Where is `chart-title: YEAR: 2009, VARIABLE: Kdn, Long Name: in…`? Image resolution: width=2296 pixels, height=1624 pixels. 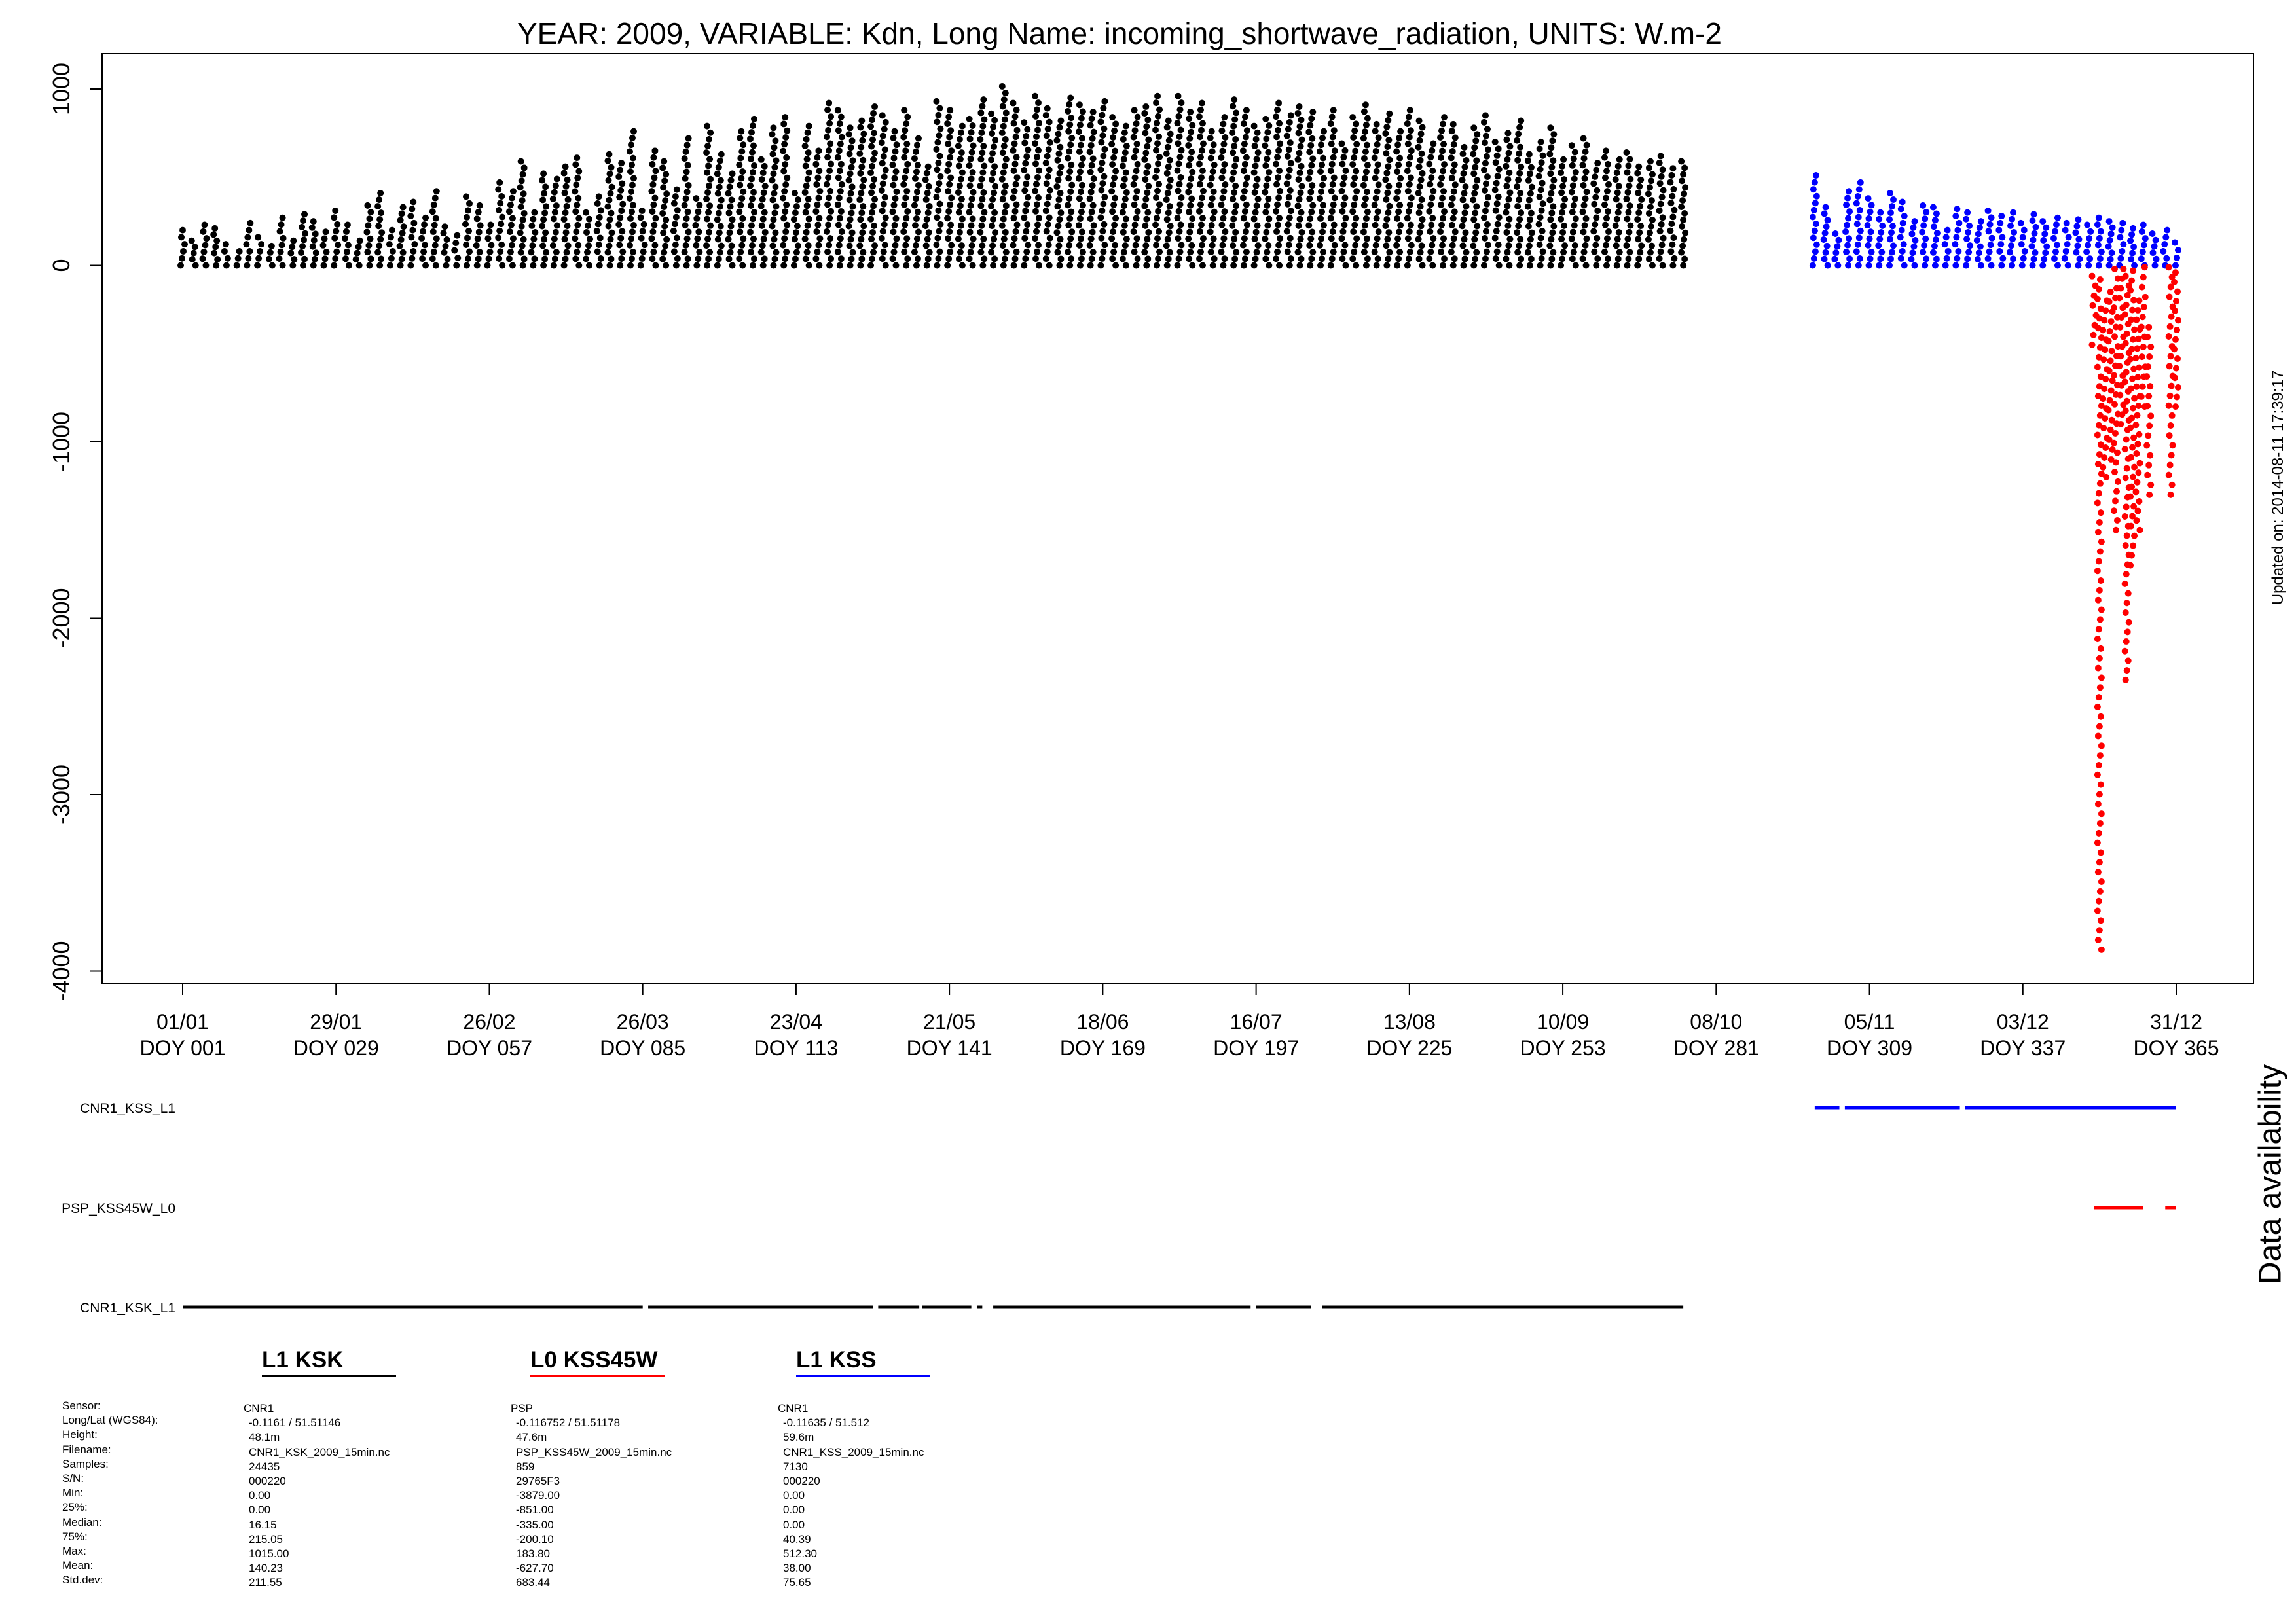
chart-title: YEAR: 2009, VARIABLE: Kdn, Long Name: in… is located at coordinates (1119, 33).